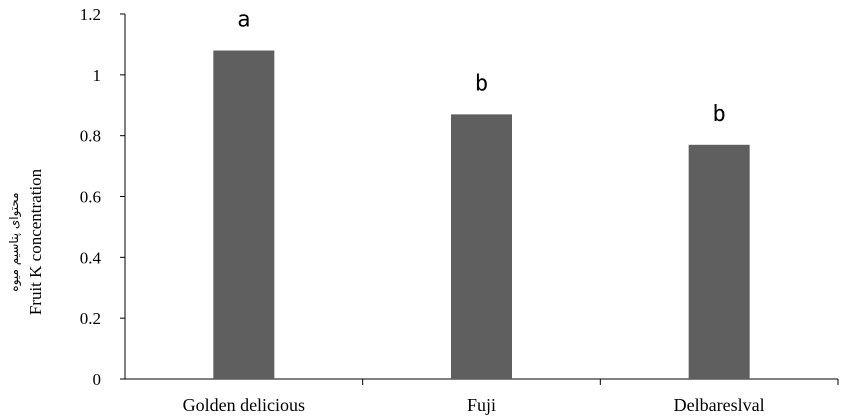 The image size is (843, 419). I want to click on y-axis-title-persian: محتوای پتاسیم میوه, so click(14, 241).